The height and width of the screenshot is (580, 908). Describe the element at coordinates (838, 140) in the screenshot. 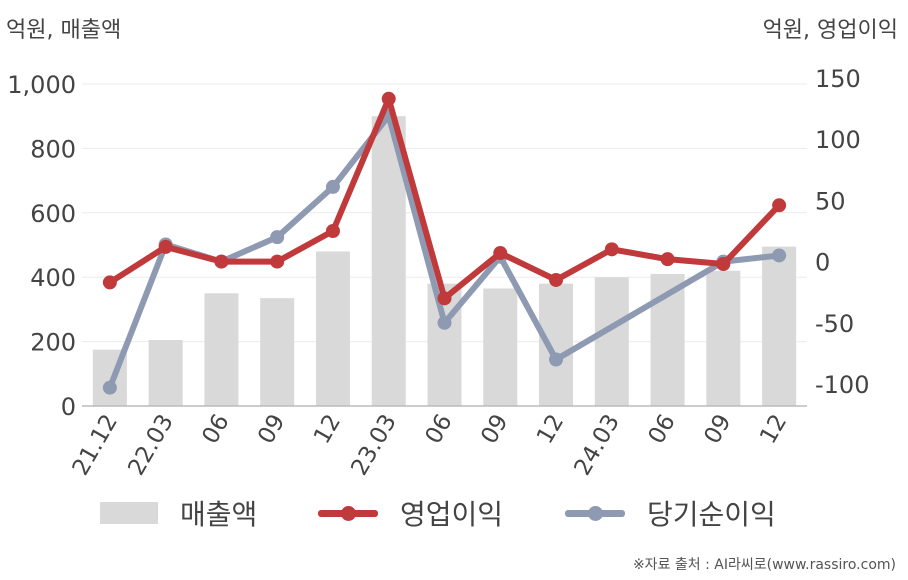

I see `right-tick-label: 100` at that location.